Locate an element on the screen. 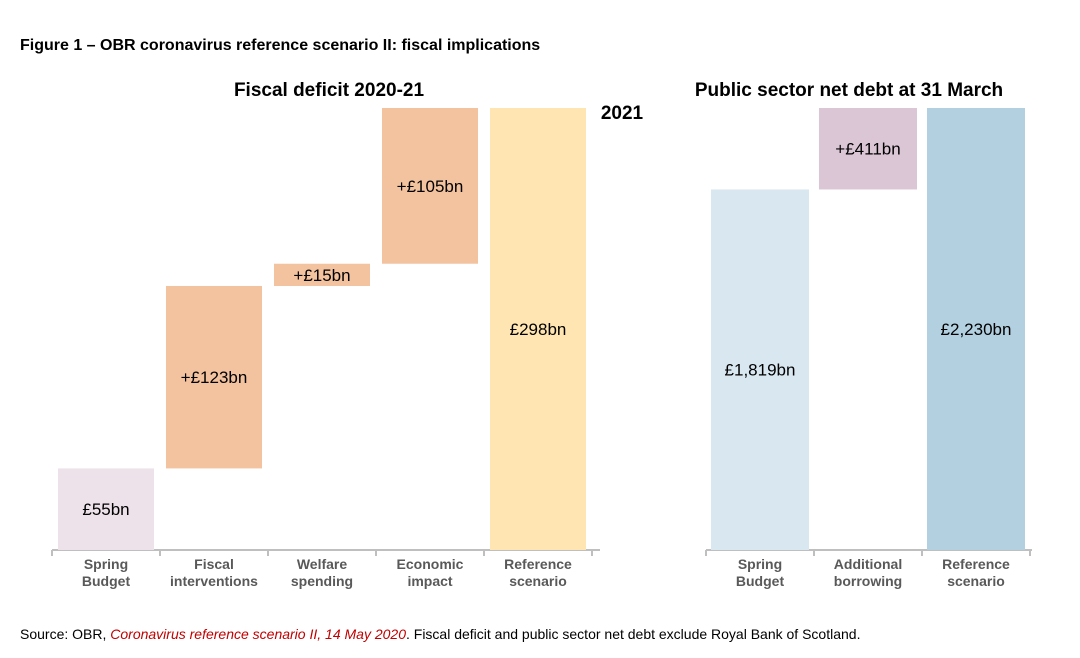 The width and height of the screenshot is (1080, 658). deficit-category-label-1: Budget is located at coordinates (106, 581).